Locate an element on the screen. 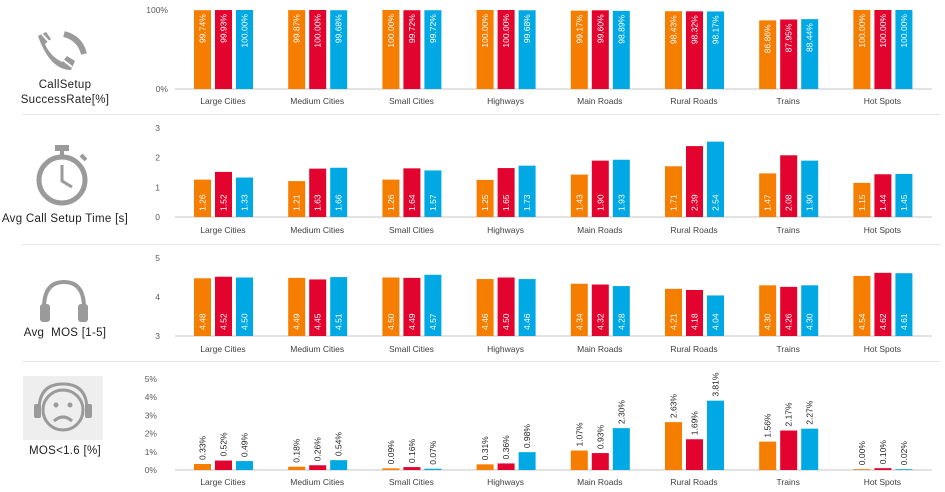 The height and width of the screenshot is (492, 945). data-label: 1.44 is located at coordinates (883, 202).